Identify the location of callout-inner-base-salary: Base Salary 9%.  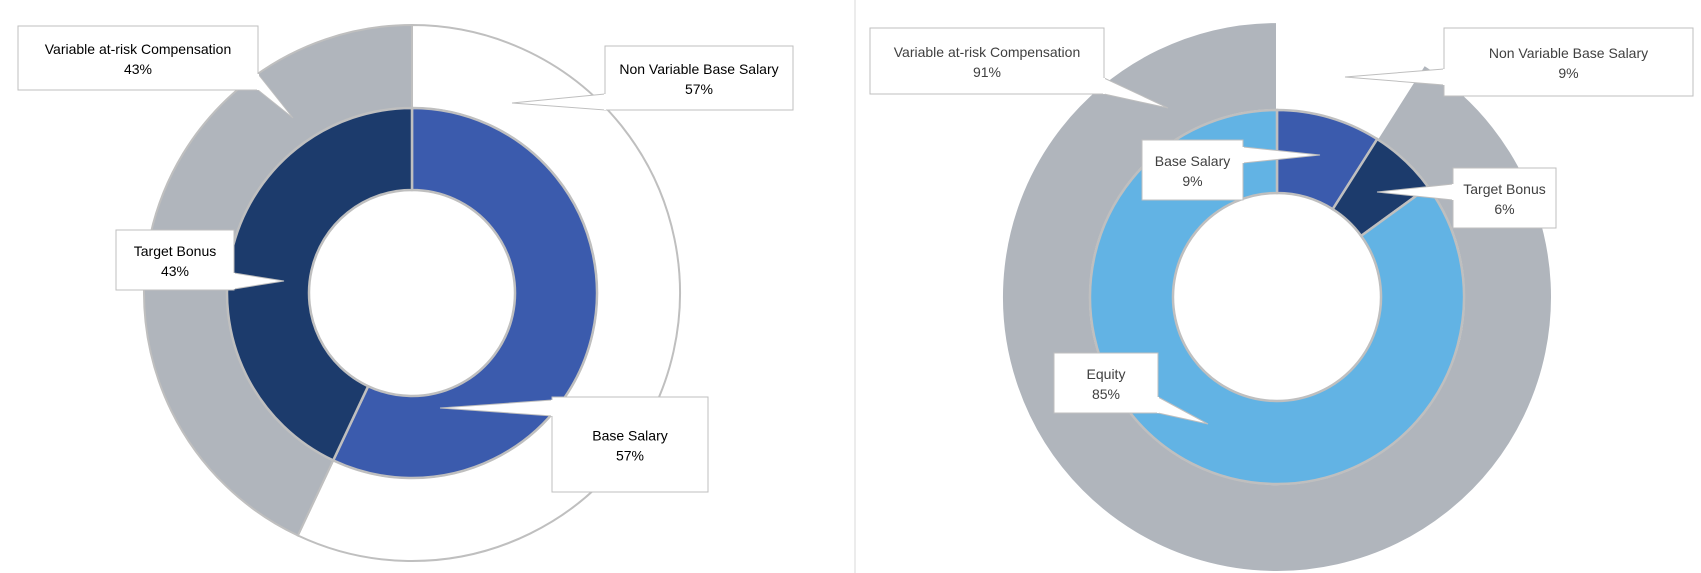
(1231, 170).